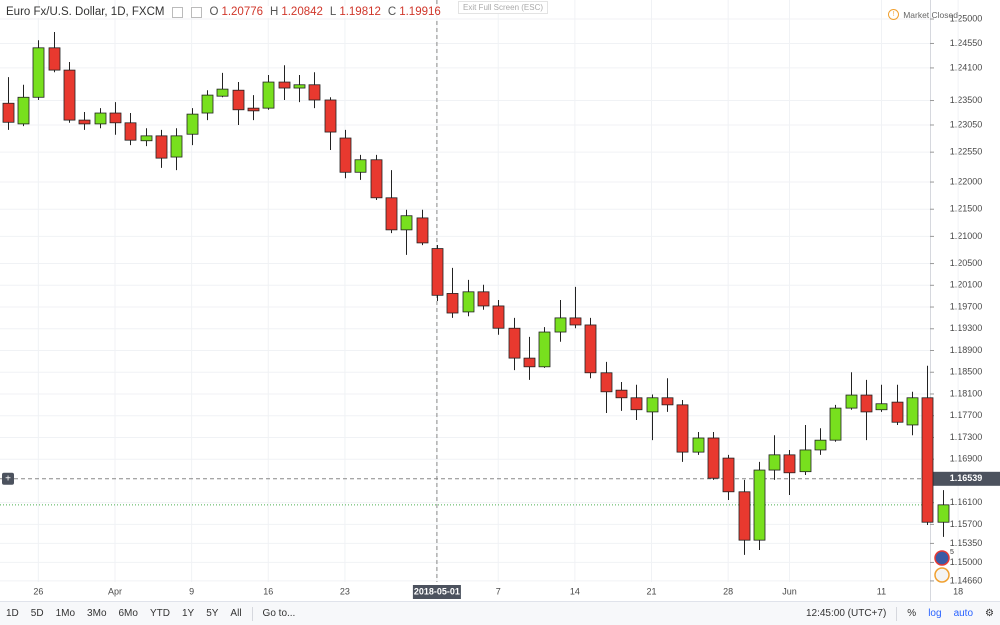  I want to click on x-tick-label: 16, so click(268, 591).